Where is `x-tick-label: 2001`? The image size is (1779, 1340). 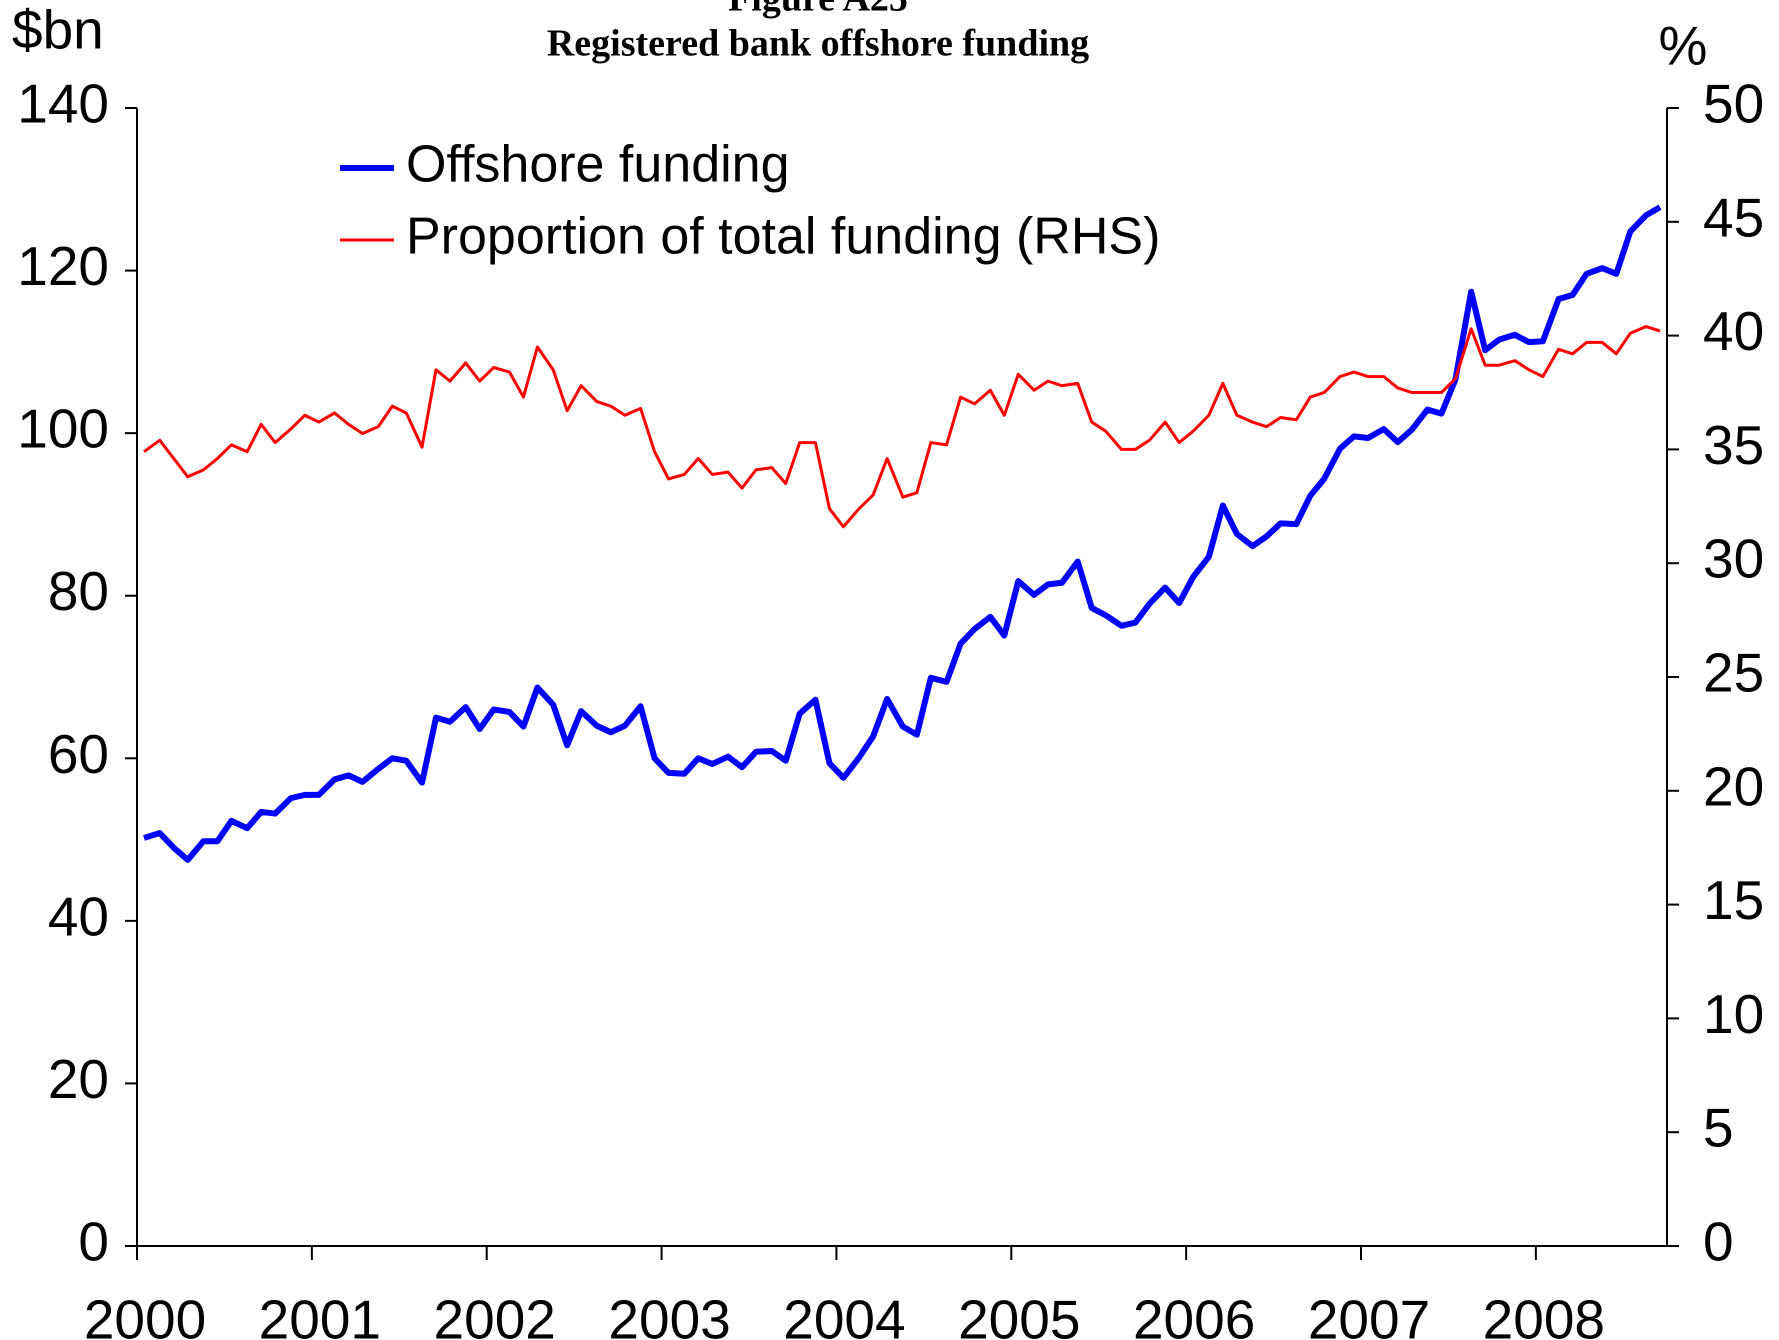 x-tick-label: 2001 is located at coordinates (320, 1314).